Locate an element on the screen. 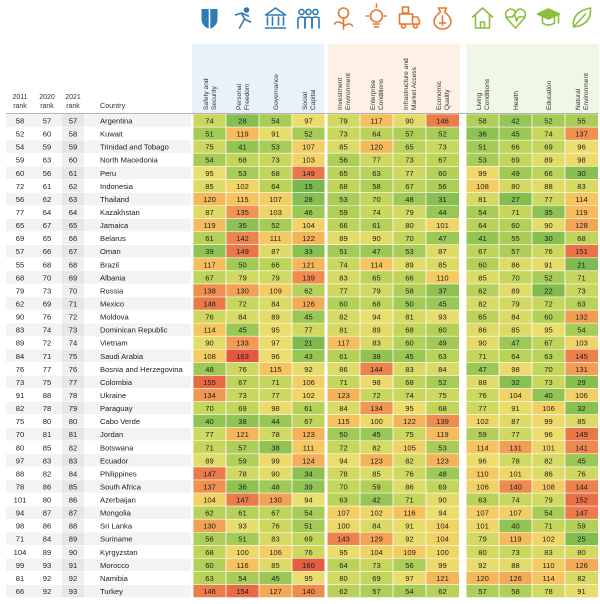 The width and height of the screenshot is (600, 604). country-name: Brazil is located at coordinates (109, 264).